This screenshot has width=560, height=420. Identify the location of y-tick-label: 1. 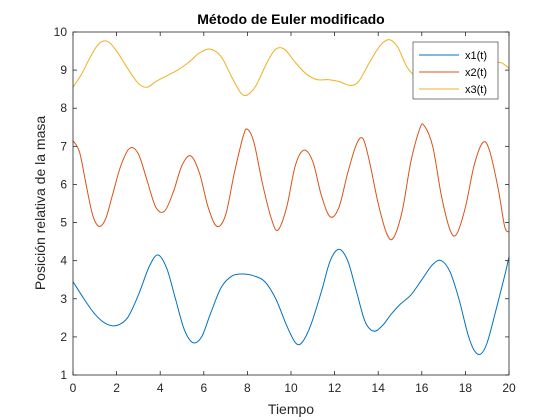
(63, 375).